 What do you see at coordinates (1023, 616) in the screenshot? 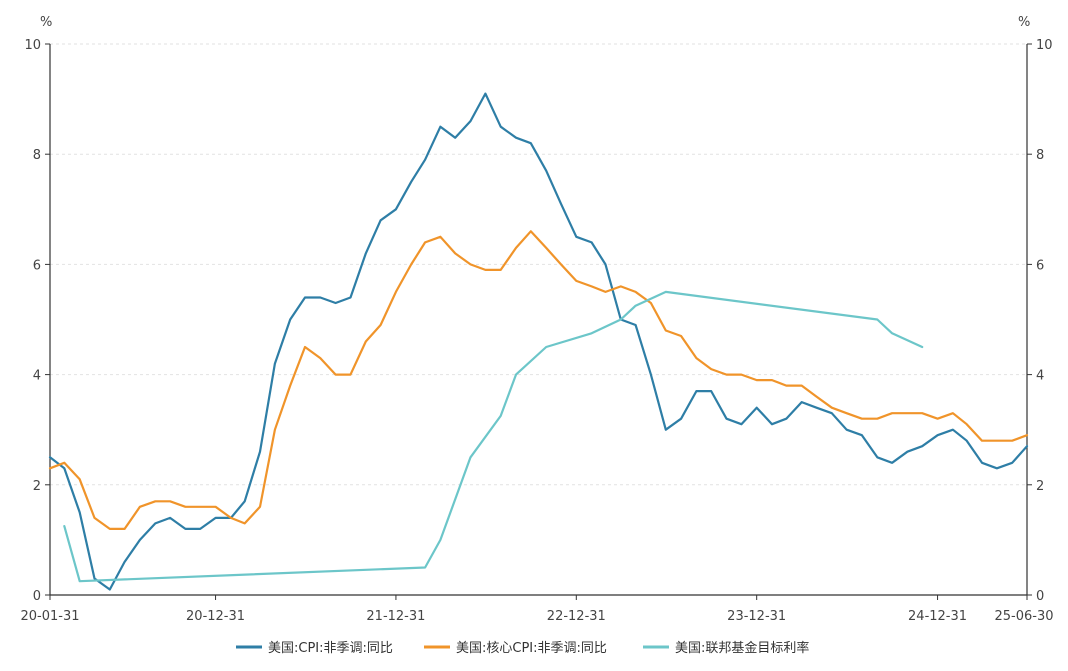
I see `x-tick-label: 25-06-30` at bounding box center [1023, 616].